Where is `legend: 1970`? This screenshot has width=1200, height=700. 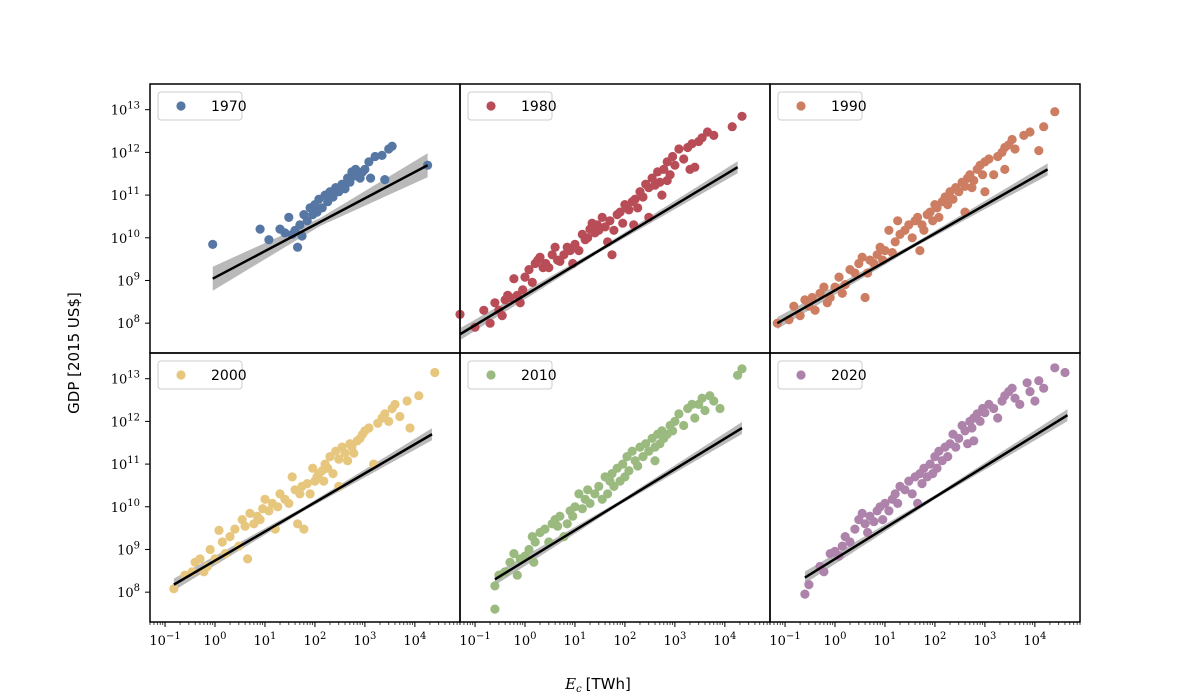
legend: 1970 is located at coordinates (202, 106).